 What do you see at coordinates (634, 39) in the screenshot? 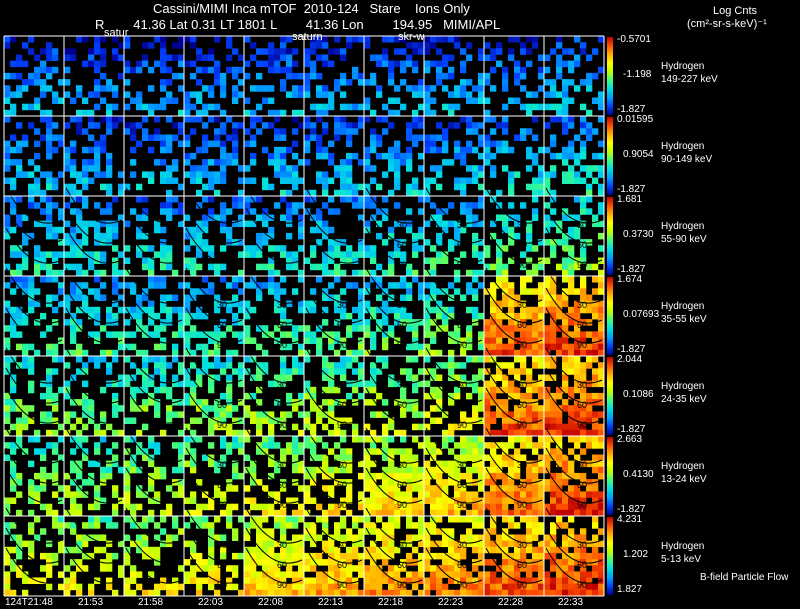
I see `colorbar-max-label: -0.5701` at bounding box center [634, 39].